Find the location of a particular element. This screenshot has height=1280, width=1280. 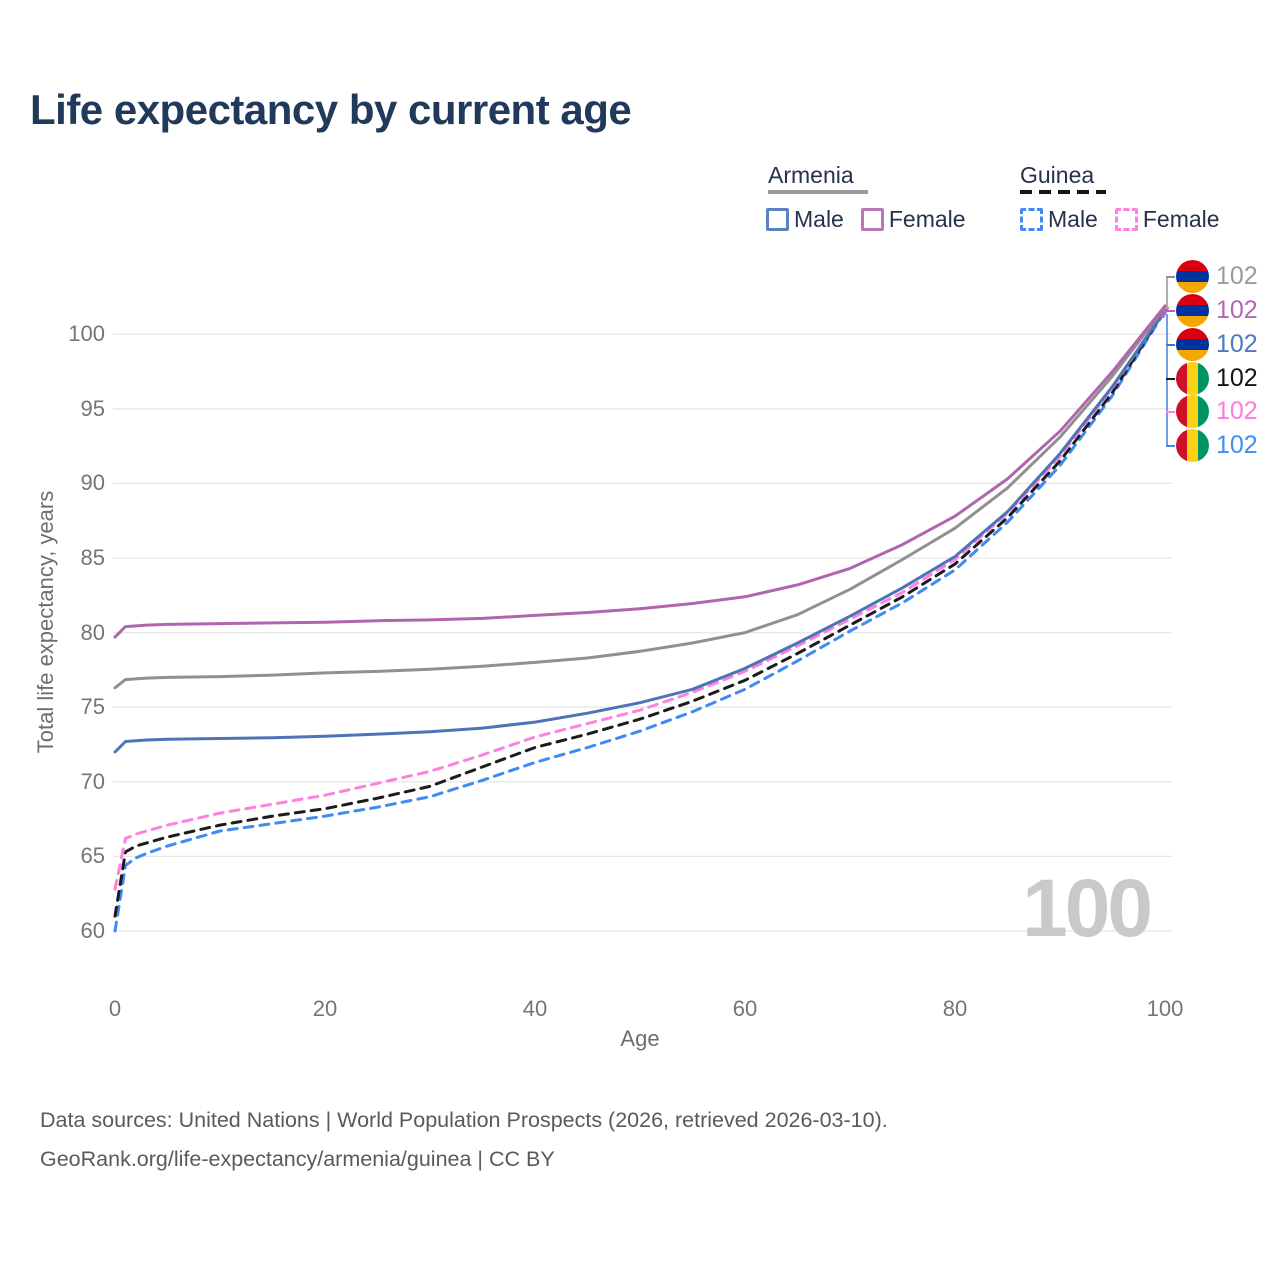

legend-item-guinea-female: Female is located at coordinates (1167, 219).